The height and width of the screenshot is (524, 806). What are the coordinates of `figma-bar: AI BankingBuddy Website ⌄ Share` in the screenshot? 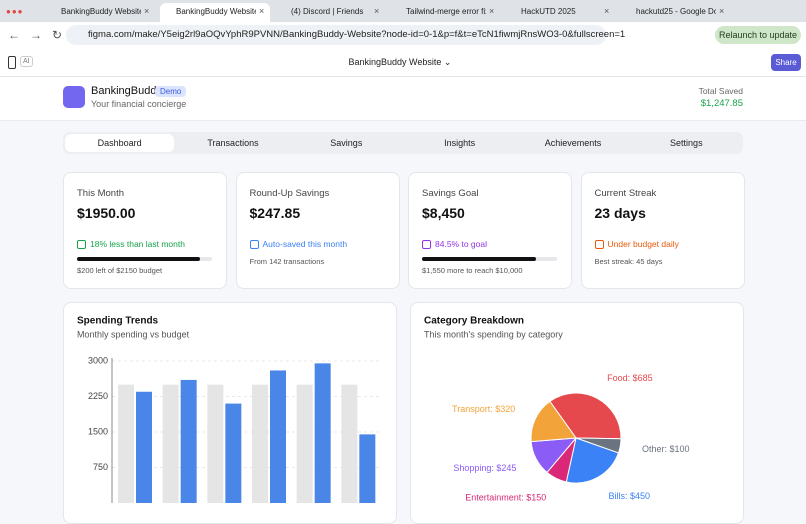 It's located at (403, 62).